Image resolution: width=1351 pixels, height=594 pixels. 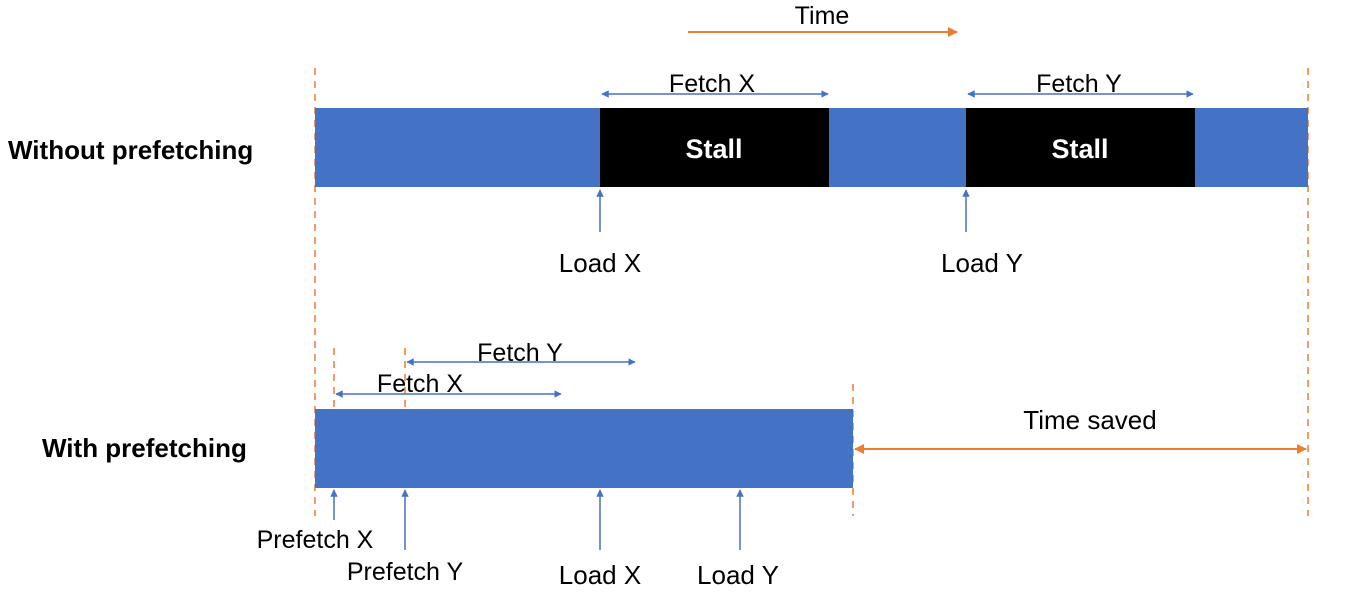 I want to click on load-y-label: Load Y, so click(x=982, y=263).